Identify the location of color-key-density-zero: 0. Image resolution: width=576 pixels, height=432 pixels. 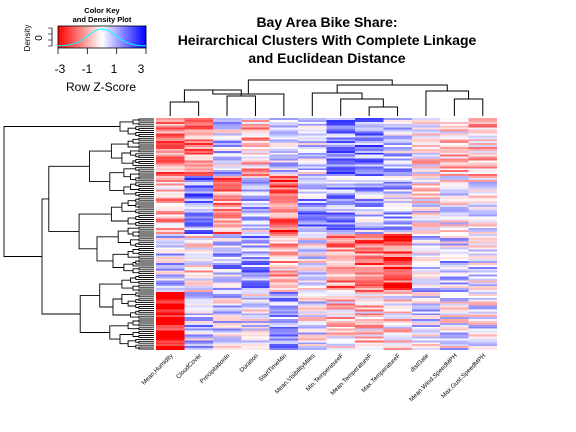
(39, 38).